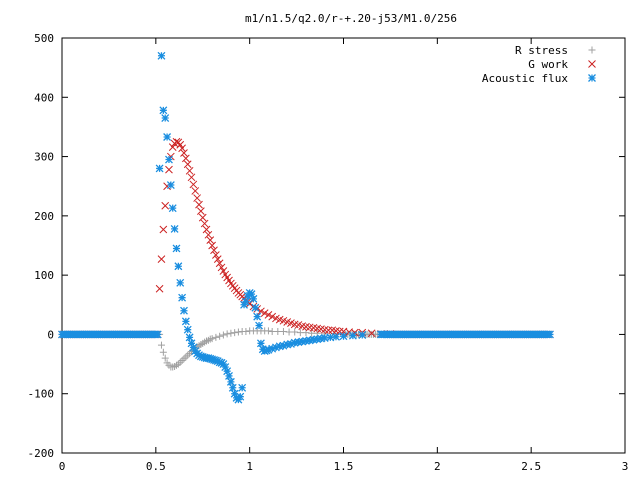  What do you see at coordinates (541, 50) in the screenshot?
I see `legend-label: R stress` at bounding box center [541, 50].